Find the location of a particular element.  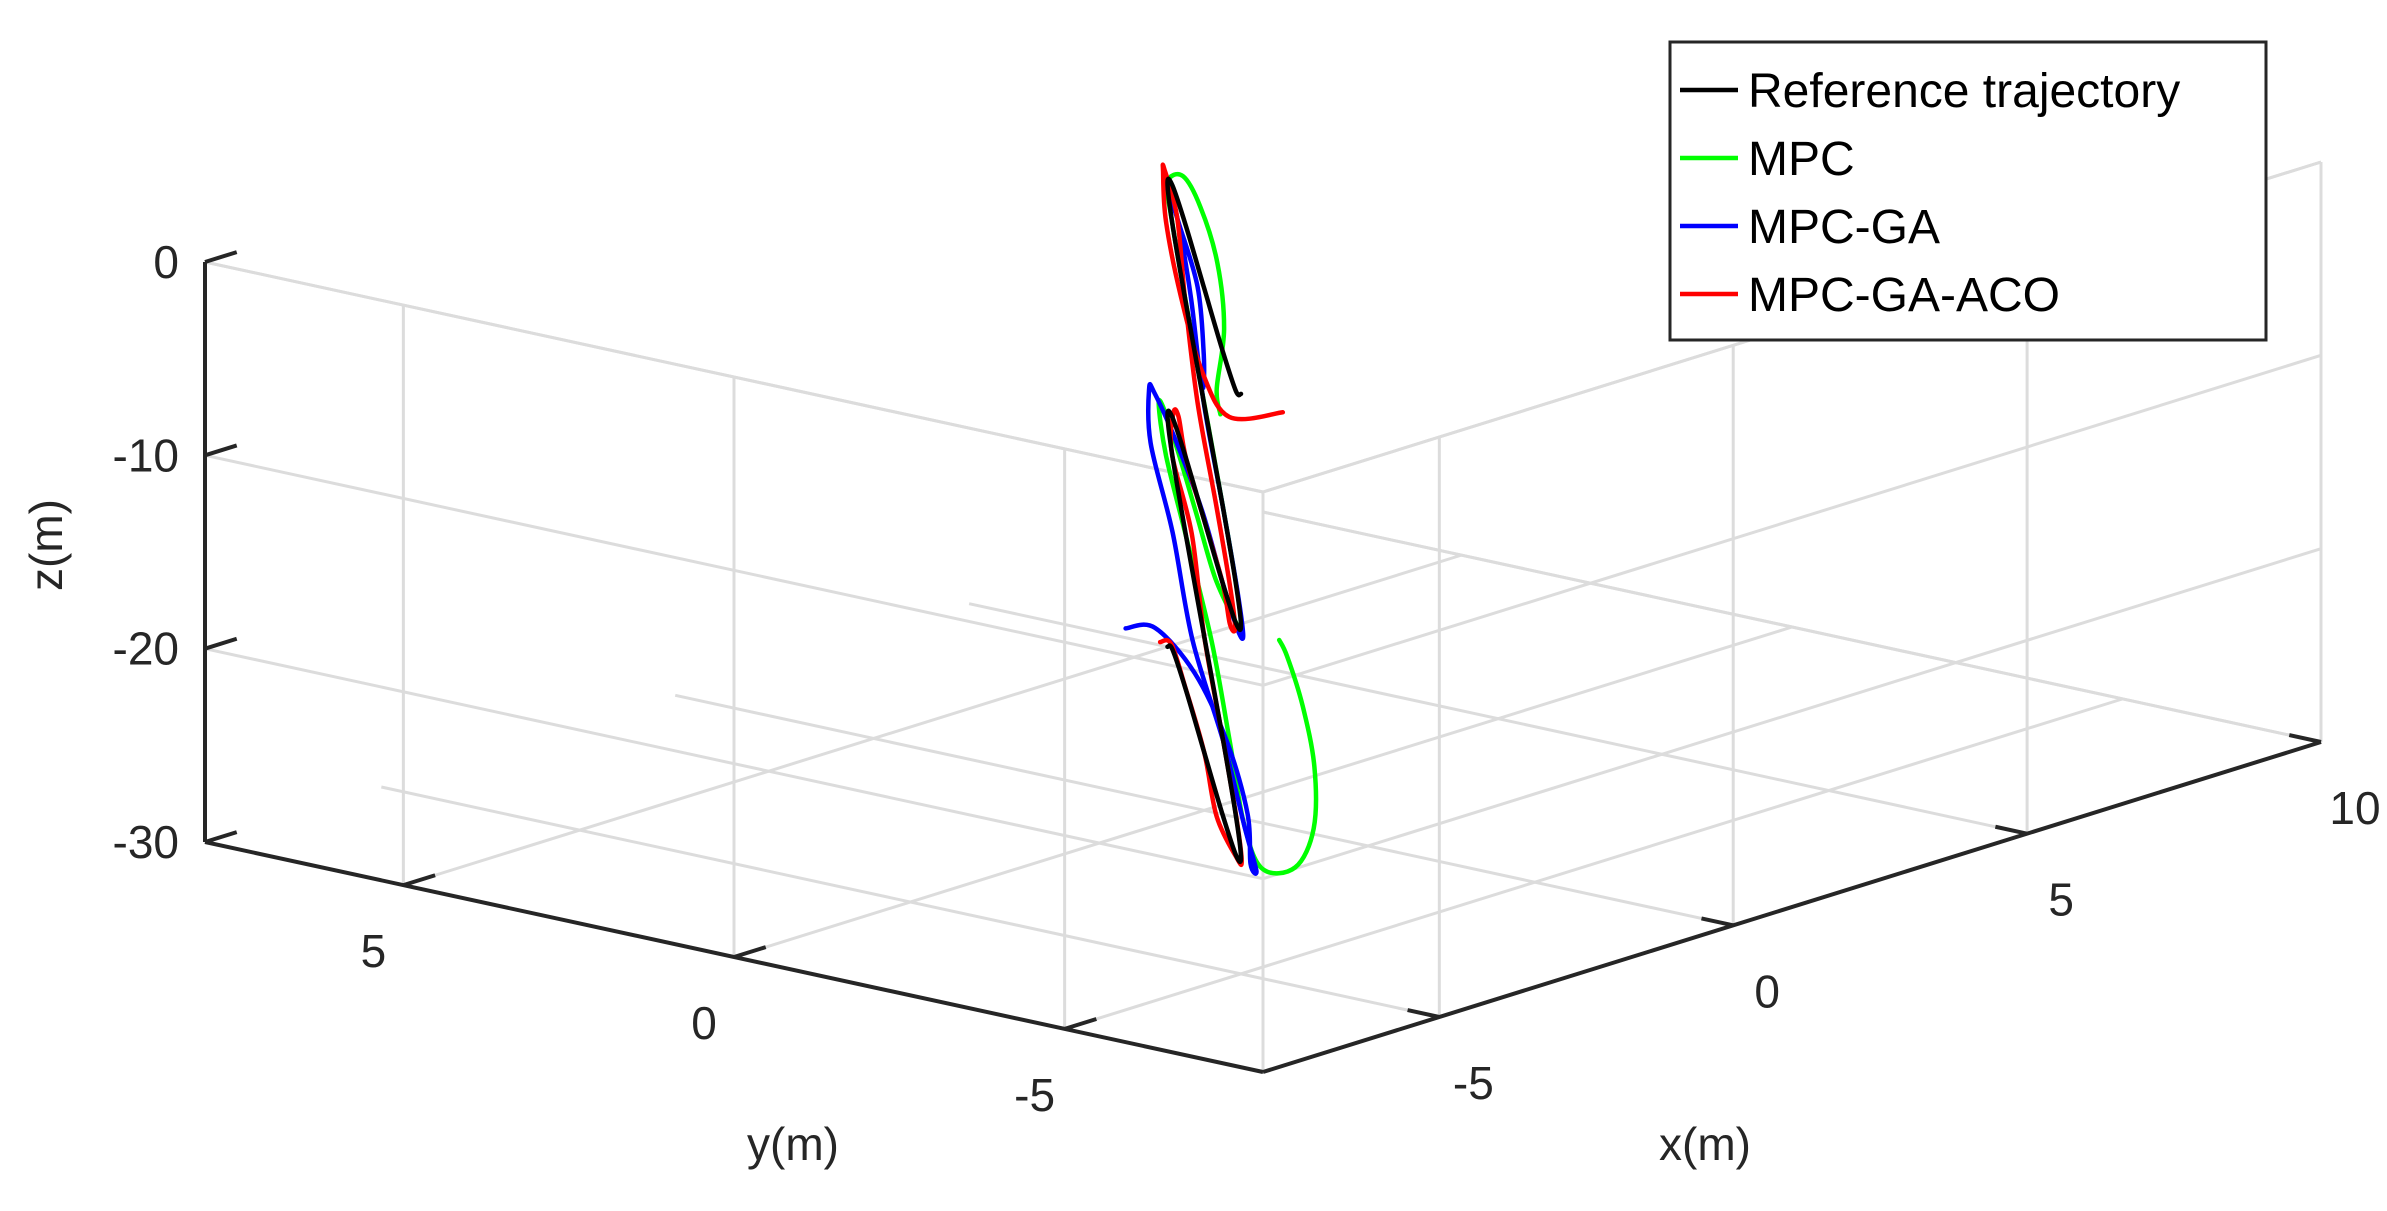

z-tick-label: 0 is located at coordinates (166, 262).